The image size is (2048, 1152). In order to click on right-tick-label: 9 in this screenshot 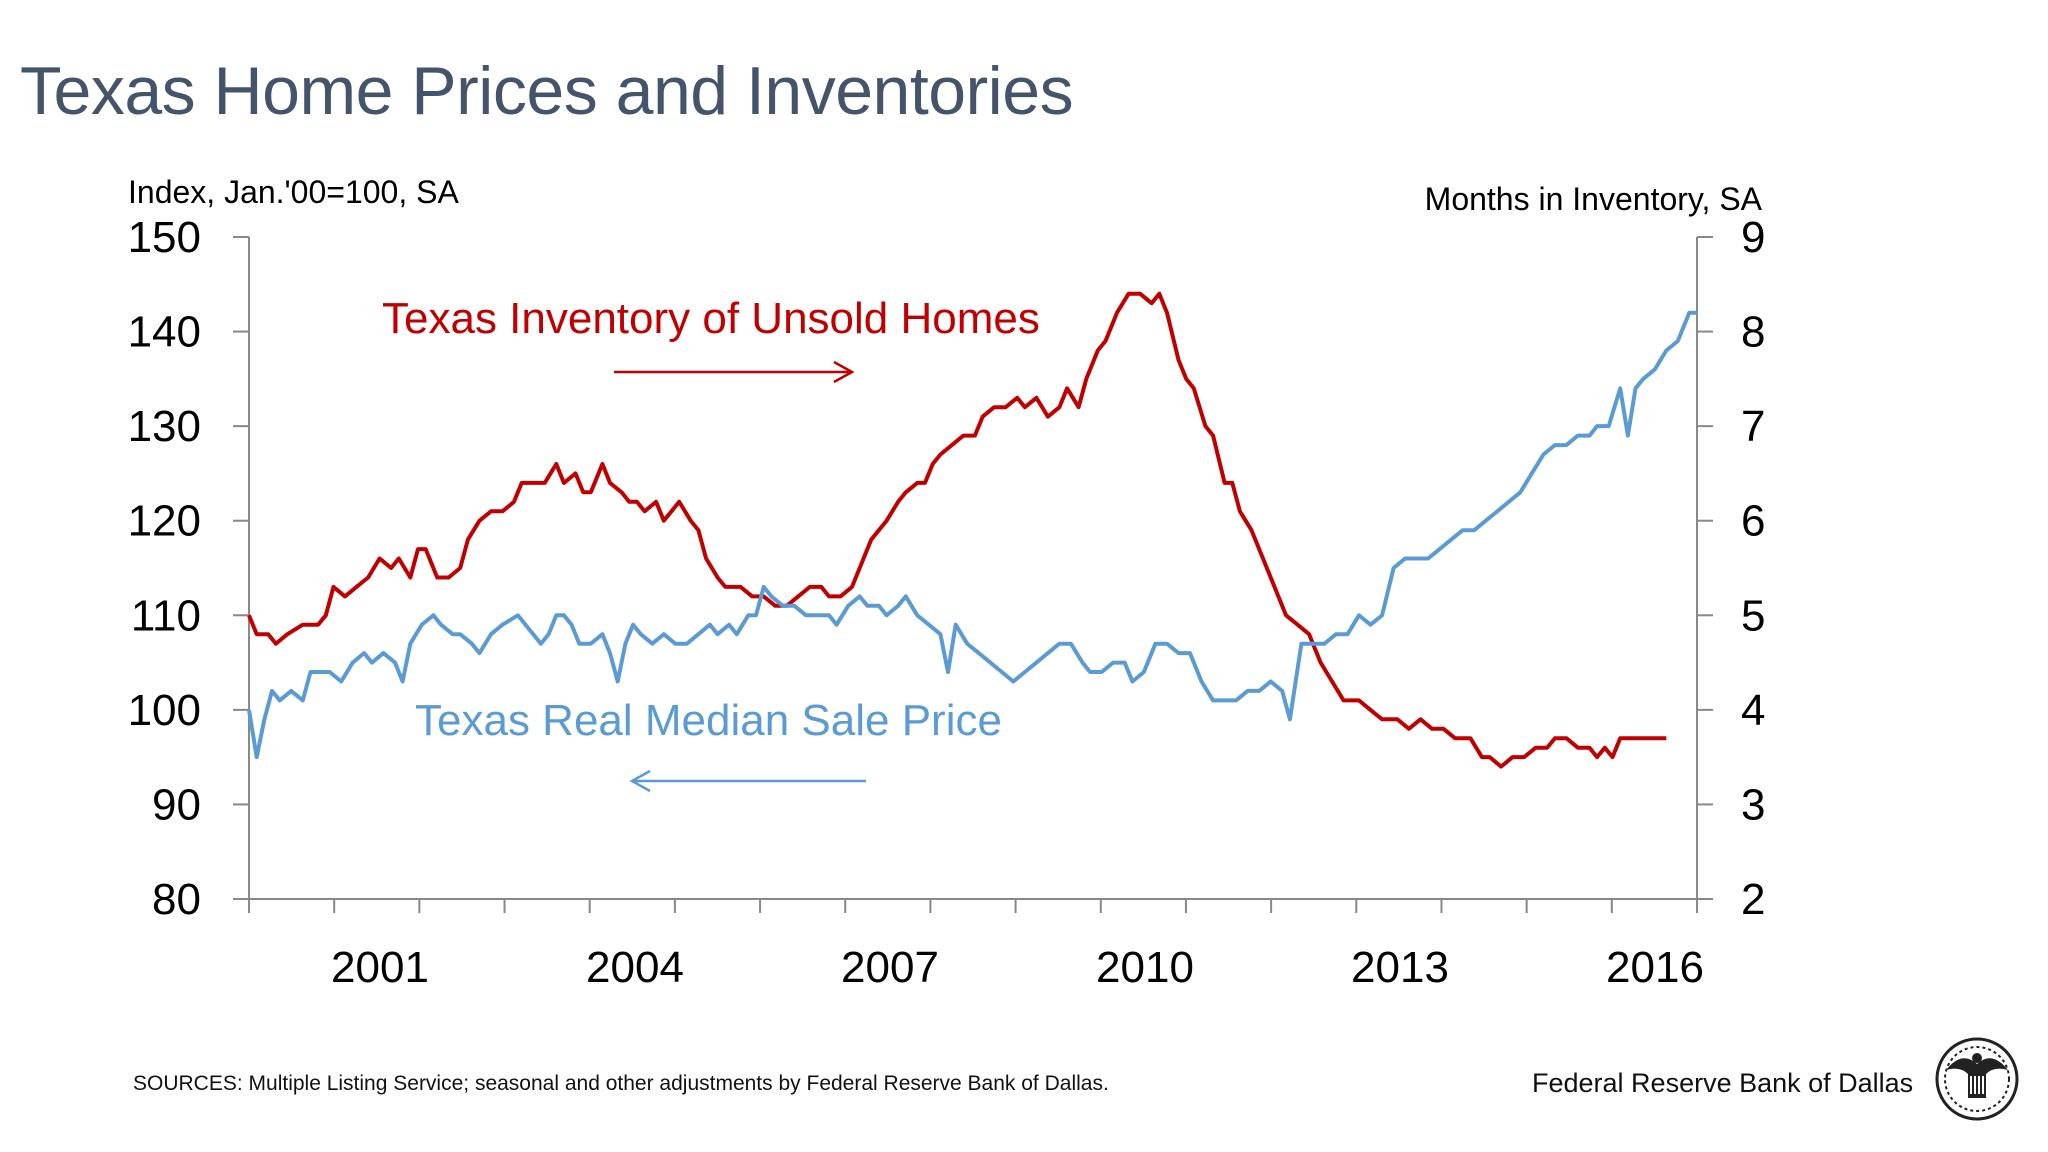, I will do `click(1753, 237)`.